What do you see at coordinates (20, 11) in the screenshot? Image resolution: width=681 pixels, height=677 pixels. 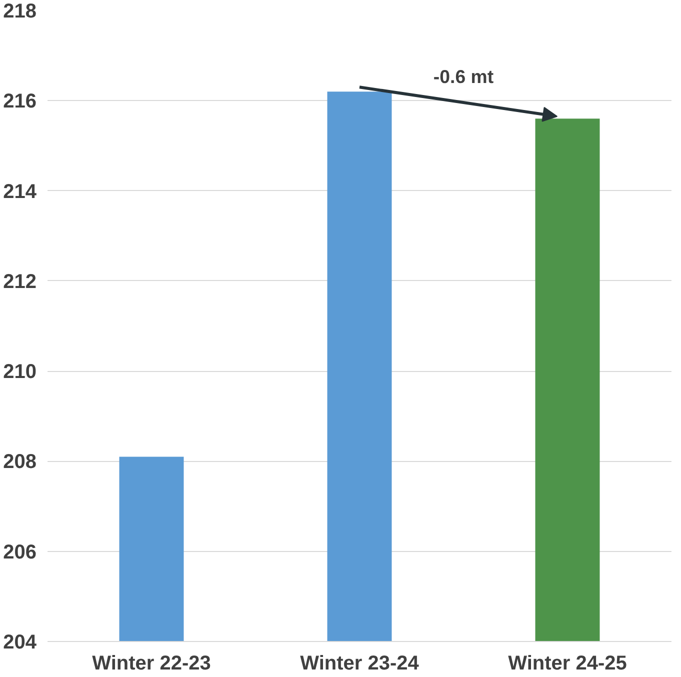 I see `y-tick-label: 218` at bounding box center [20, 11].